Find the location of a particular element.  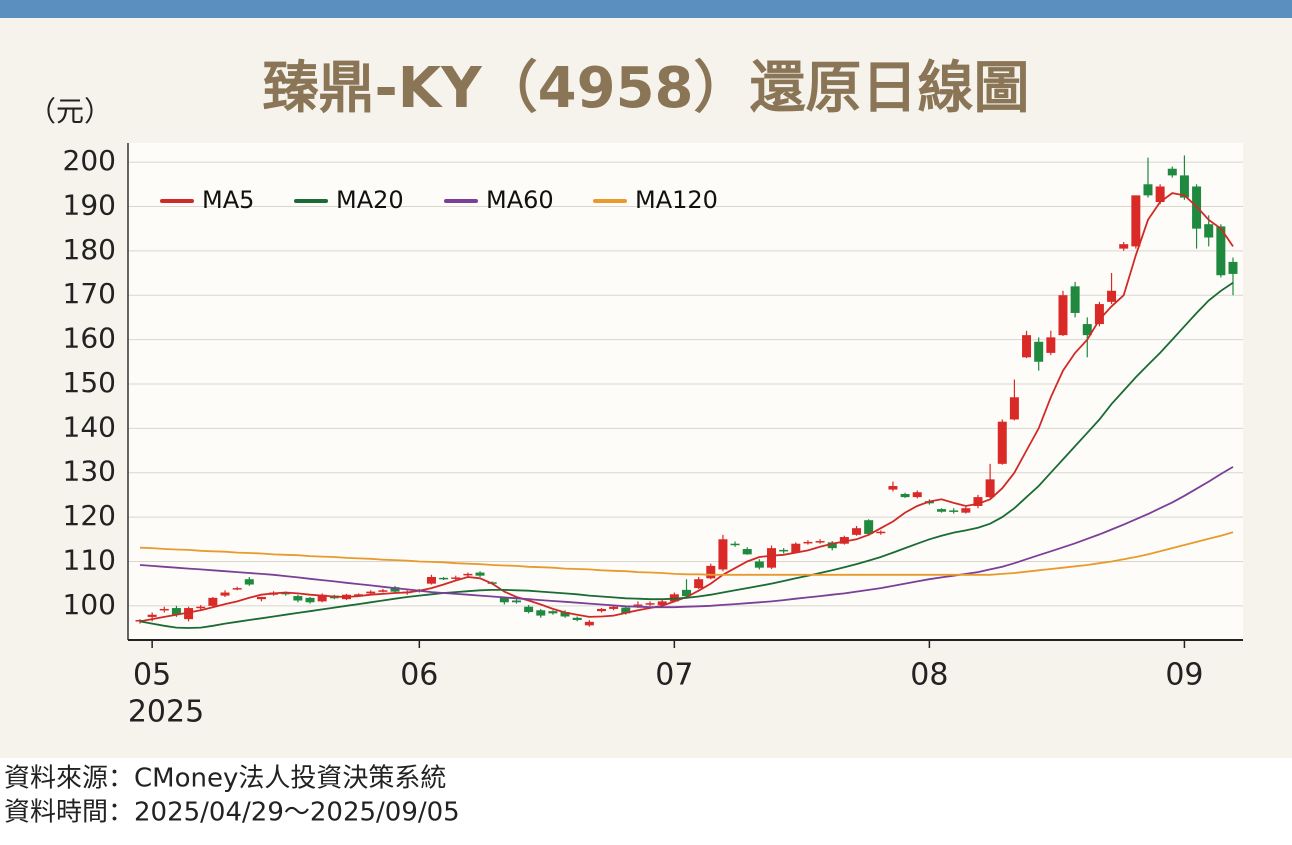

x-tick-label: 05 is located at coordinates (152, 675).